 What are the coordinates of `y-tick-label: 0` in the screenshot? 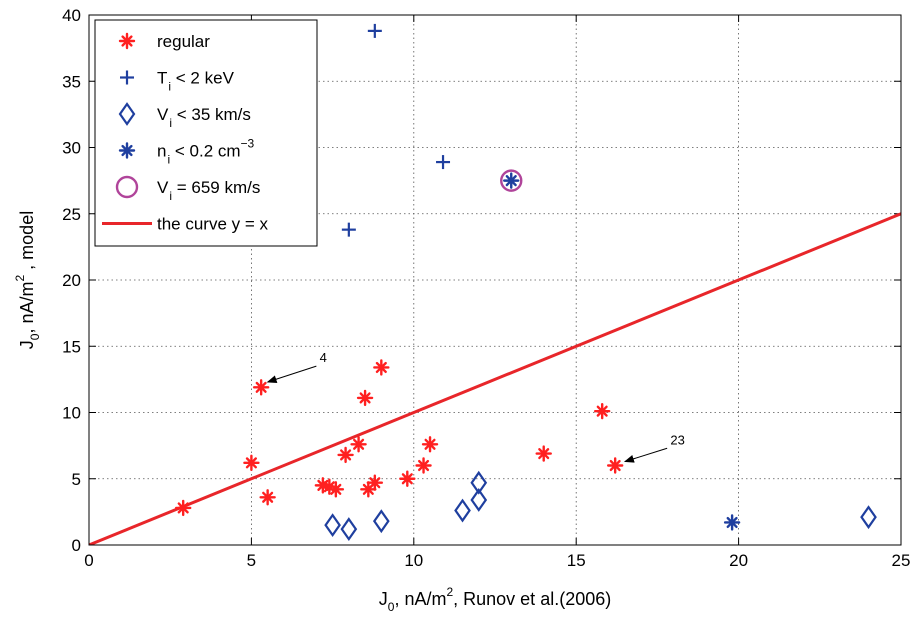 It's located at (76, 545).